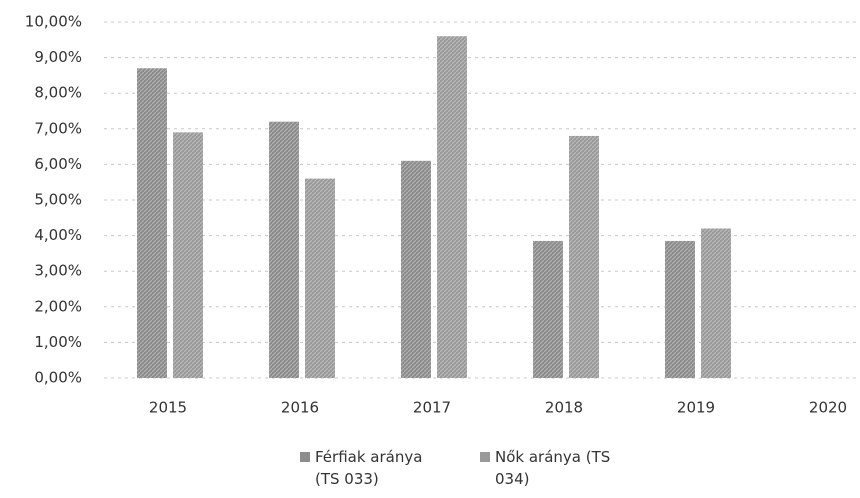  What do you see at coordinates (58, 128) in the screenshot?
I see `y-tick-label: 7,00%` at bounding box center [58, 128].